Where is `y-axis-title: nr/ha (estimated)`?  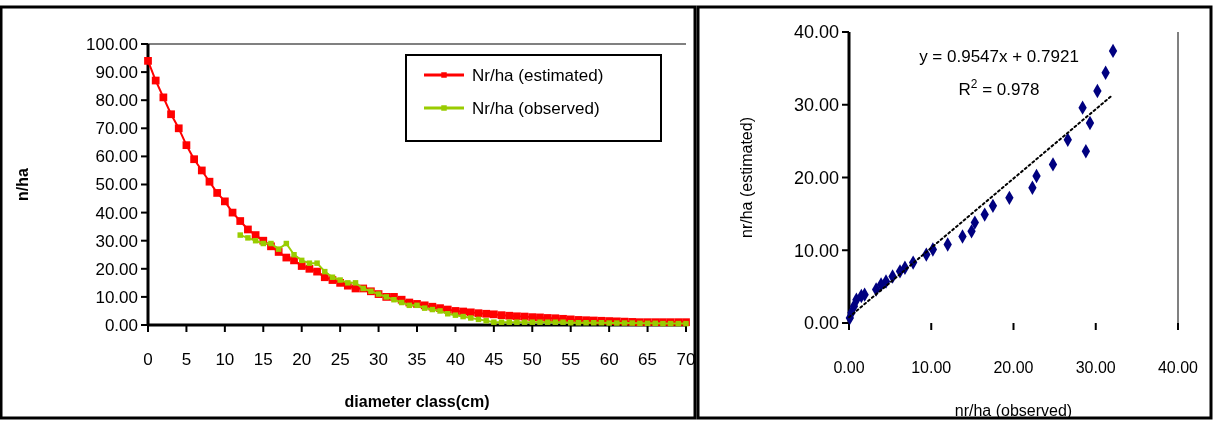
y-axis-title: nr/ha (estimated) is located at coordinates (746, 177).